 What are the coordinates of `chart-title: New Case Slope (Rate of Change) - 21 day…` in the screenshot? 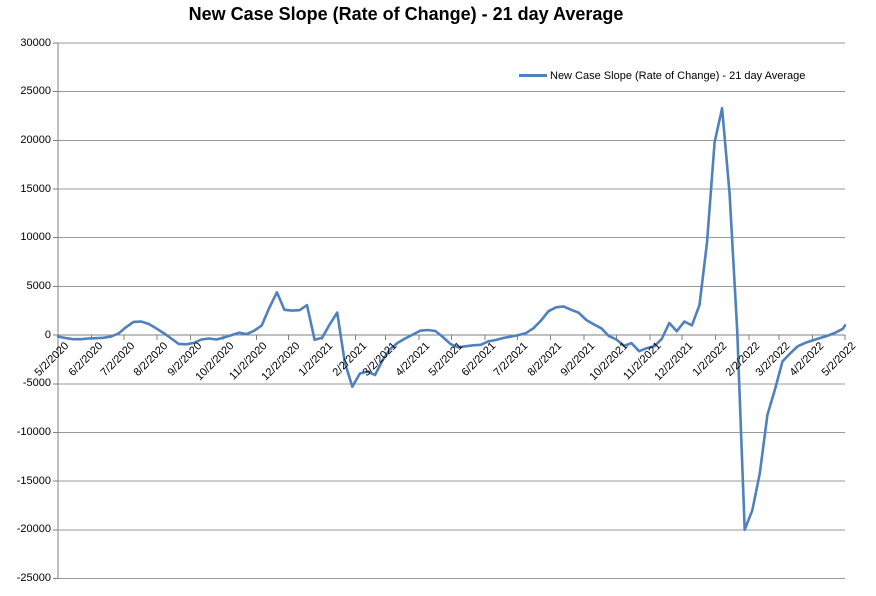 It's located at (406, 14).